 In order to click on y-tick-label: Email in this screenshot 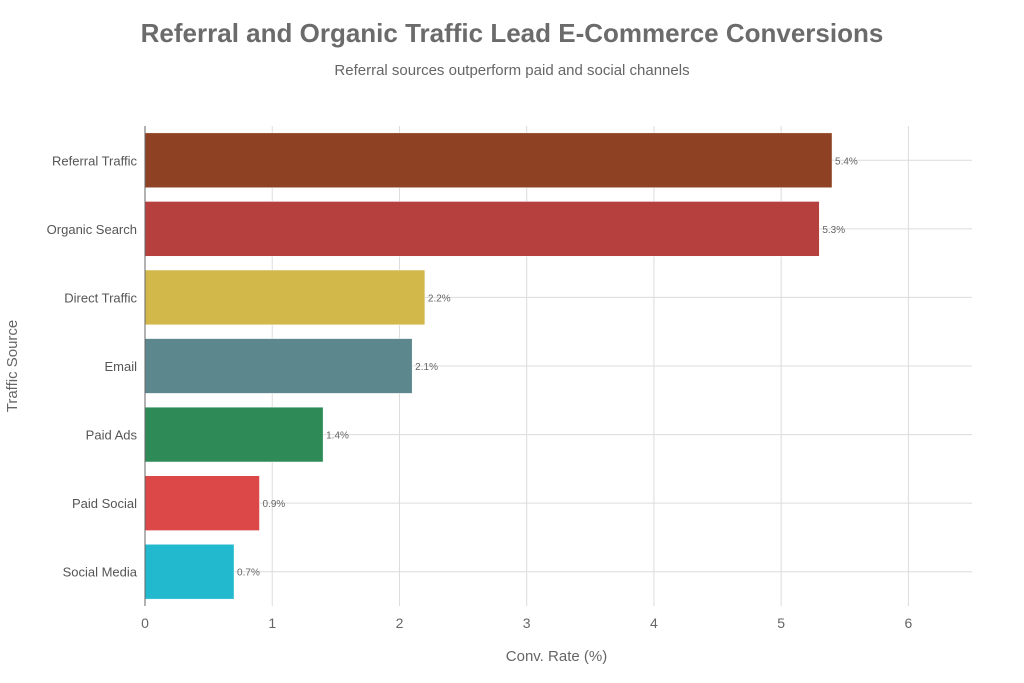, I will do `click(120, 366)`.